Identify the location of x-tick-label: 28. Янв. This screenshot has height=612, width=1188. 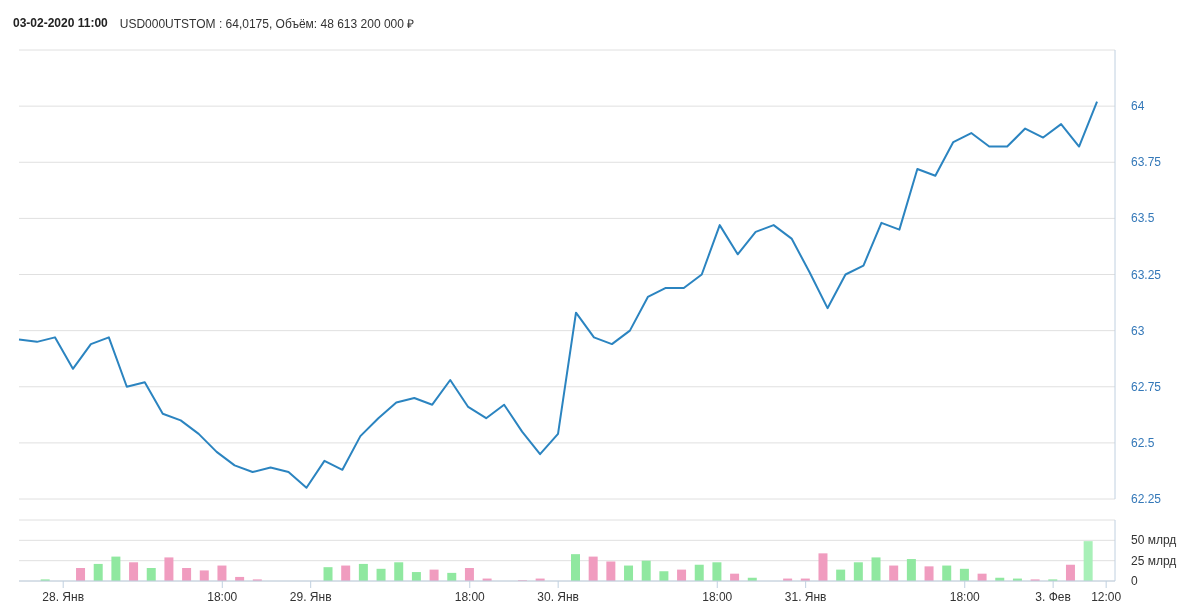
(63, 597).